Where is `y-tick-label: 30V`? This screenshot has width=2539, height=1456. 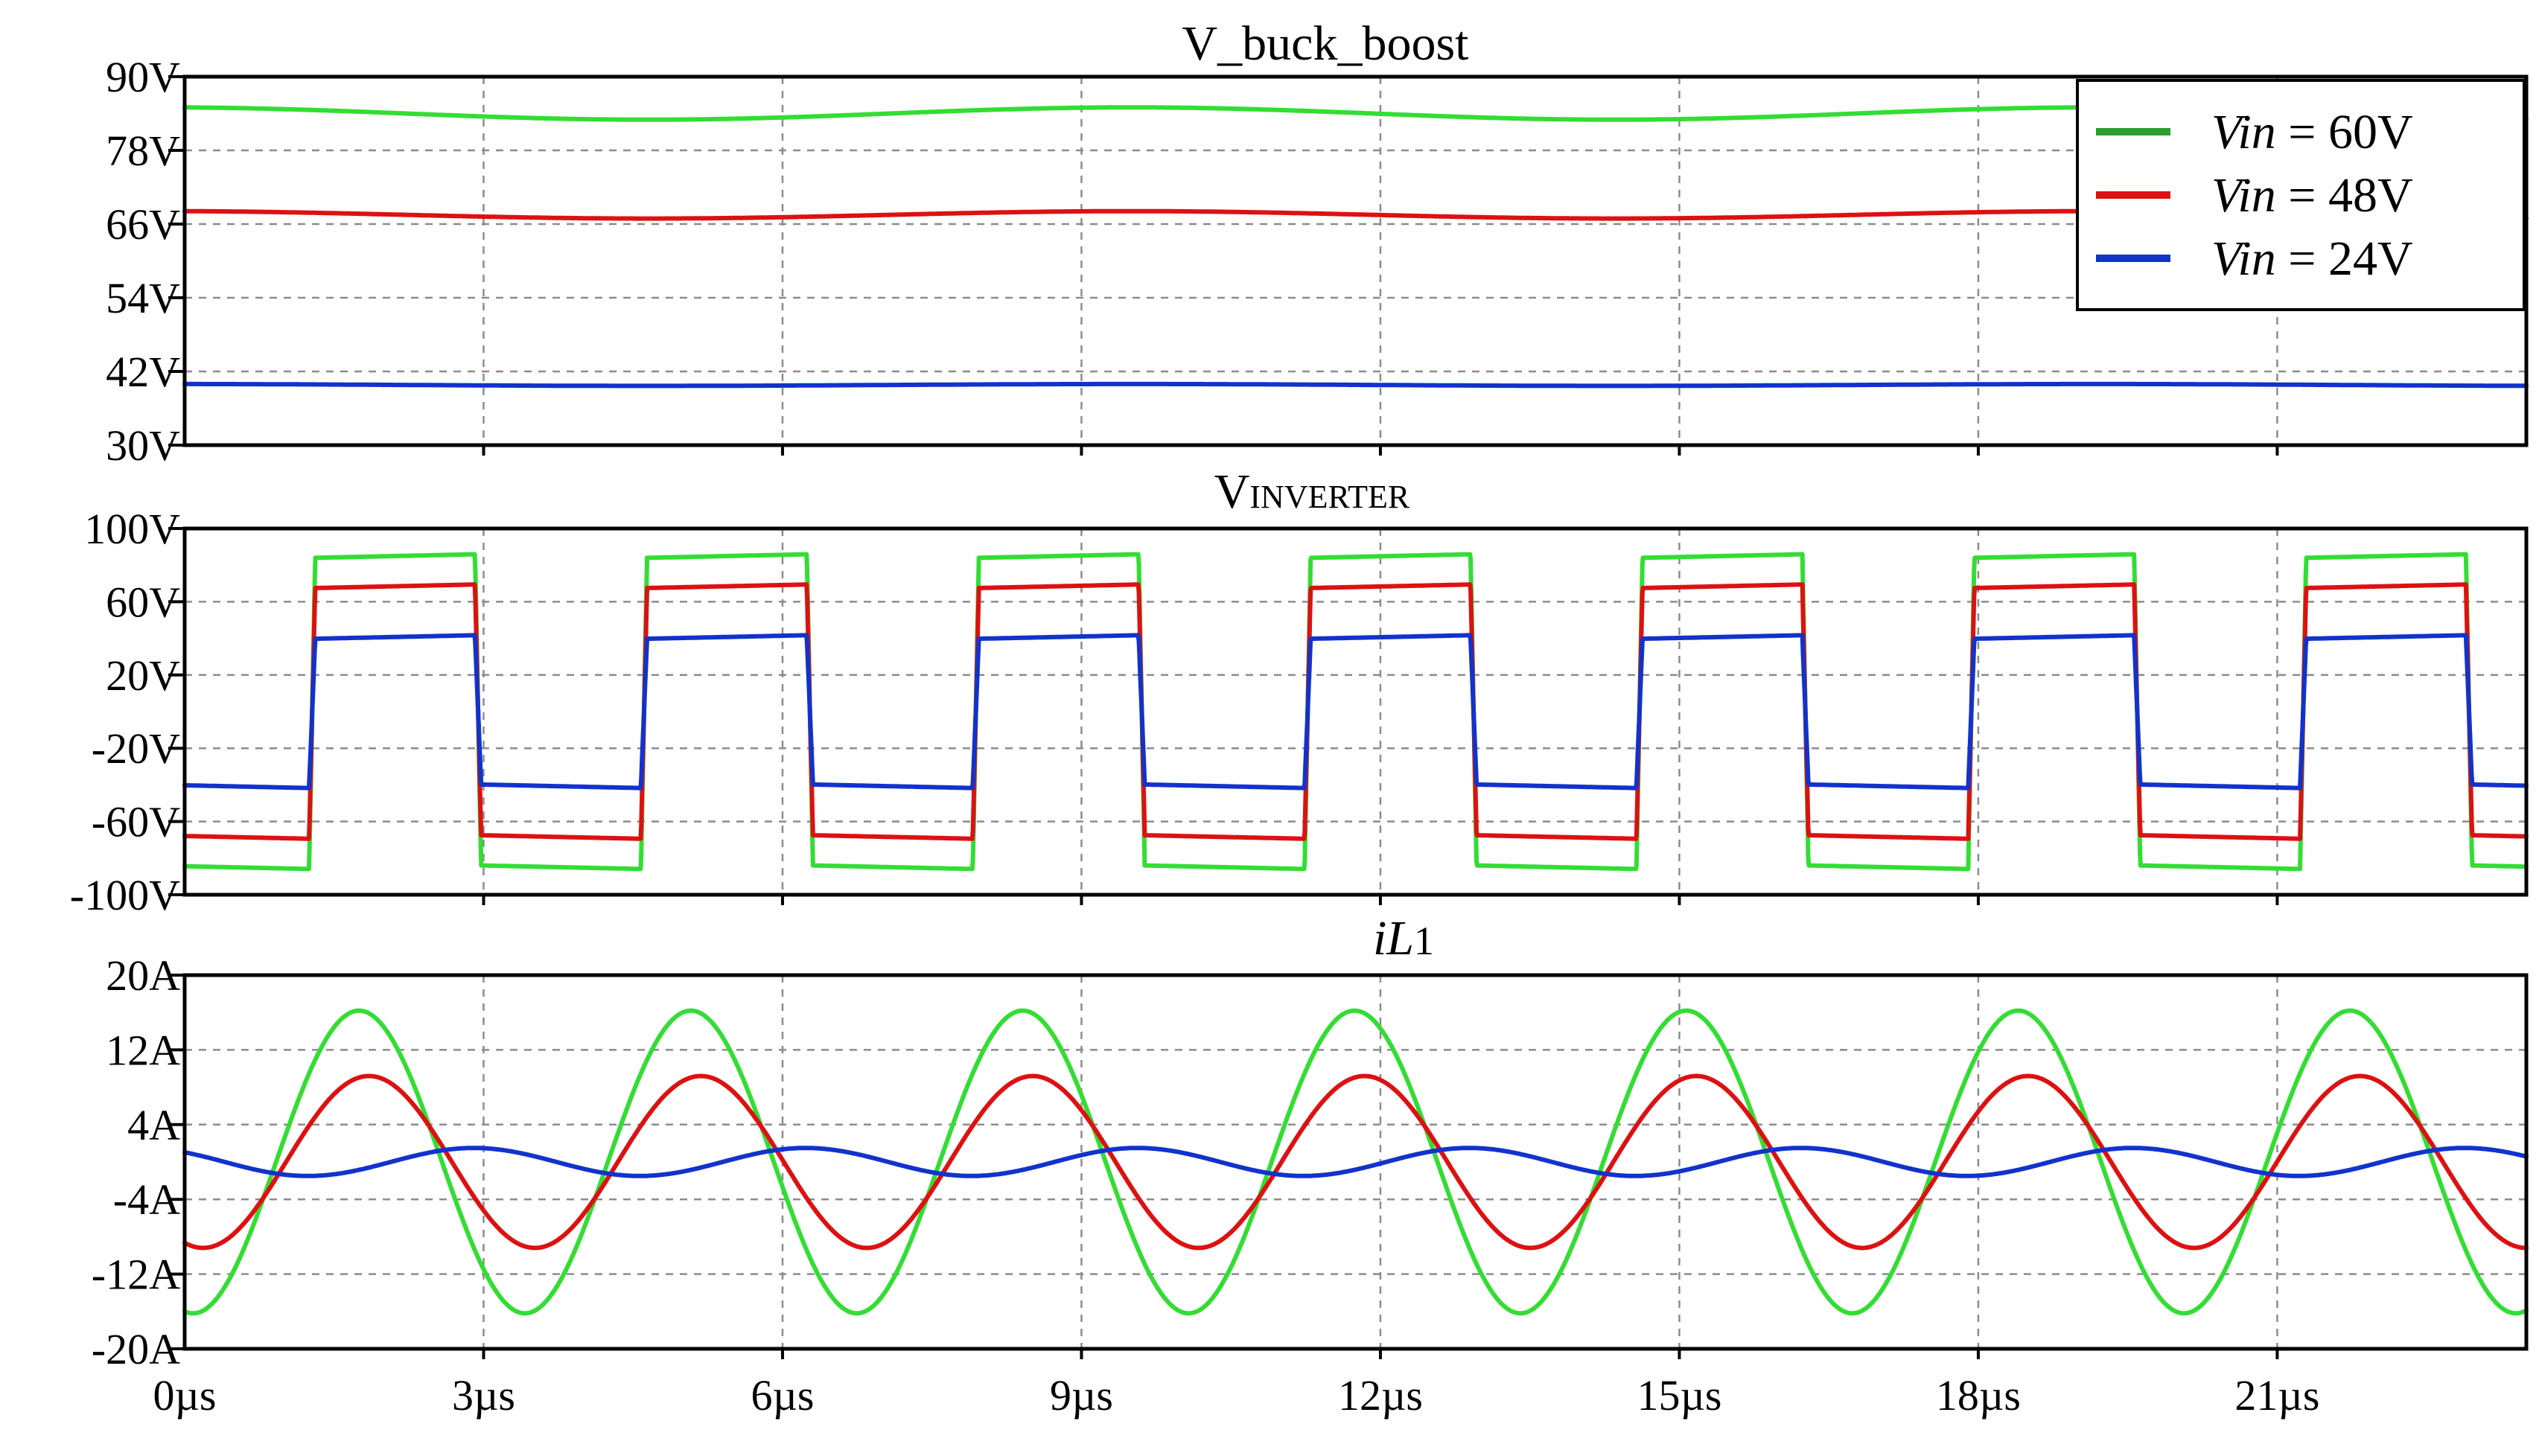
y-tick-label: 30V is located at coordinates (143, 445).